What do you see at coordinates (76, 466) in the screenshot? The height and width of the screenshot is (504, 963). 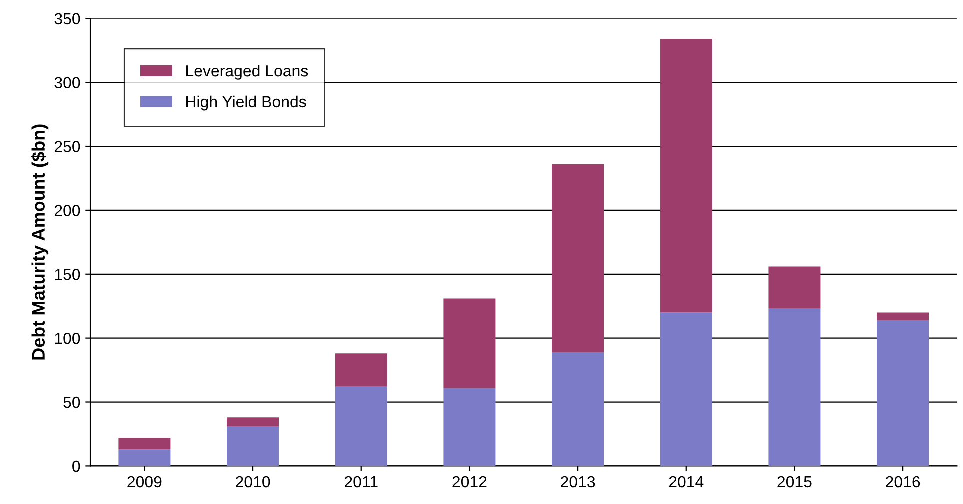 I see `y-tick-label: 0` at bounding box center [76, 466].